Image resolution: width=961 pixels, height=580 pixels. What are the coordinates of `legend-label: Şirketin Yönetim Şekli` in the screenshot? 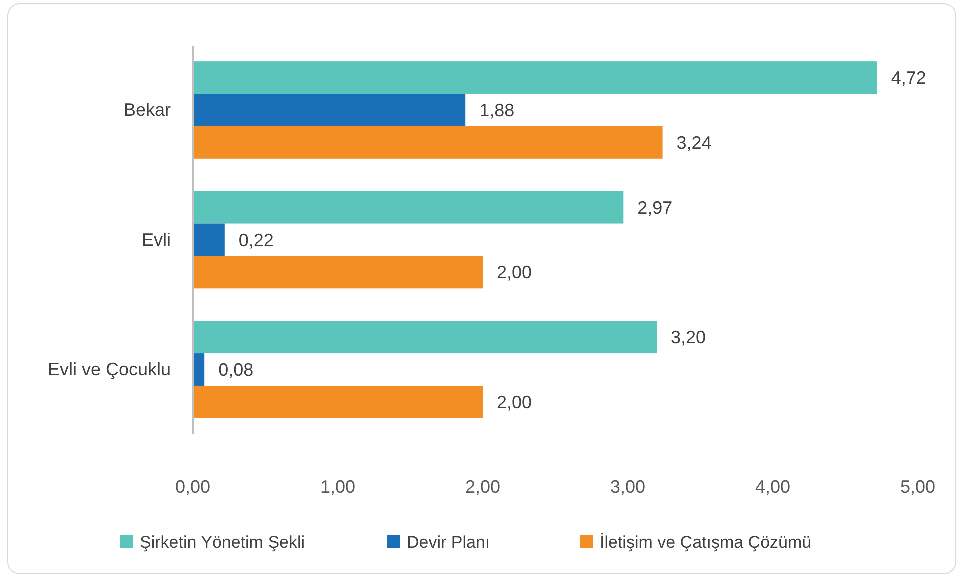 It's located at (223, 542).